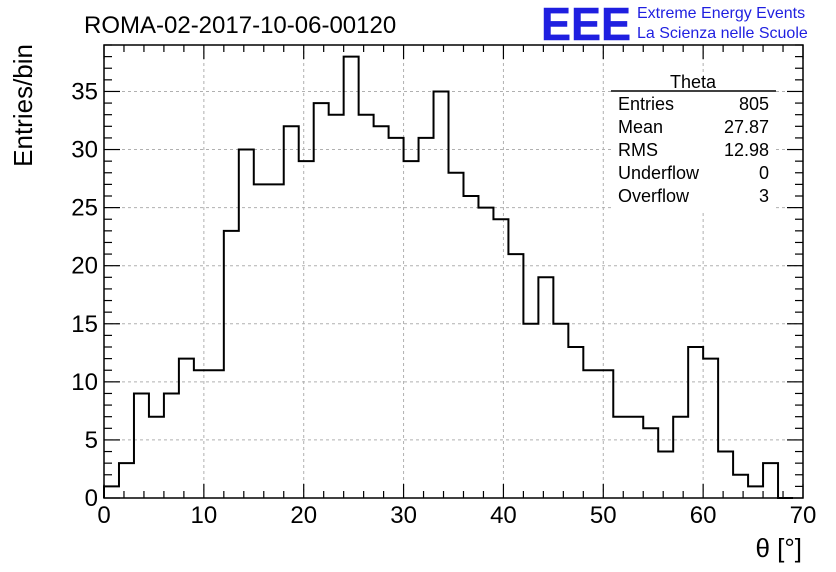 The image size is (836, 572). Describe the element at coordinates (640, 127) in the screenshot. I see `stats-label-mean: Mean` at that location.